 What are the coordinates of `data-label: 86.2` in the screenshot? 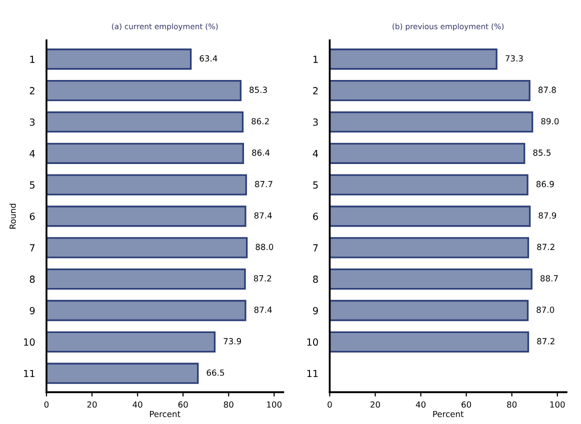 It's located at (260, 121).